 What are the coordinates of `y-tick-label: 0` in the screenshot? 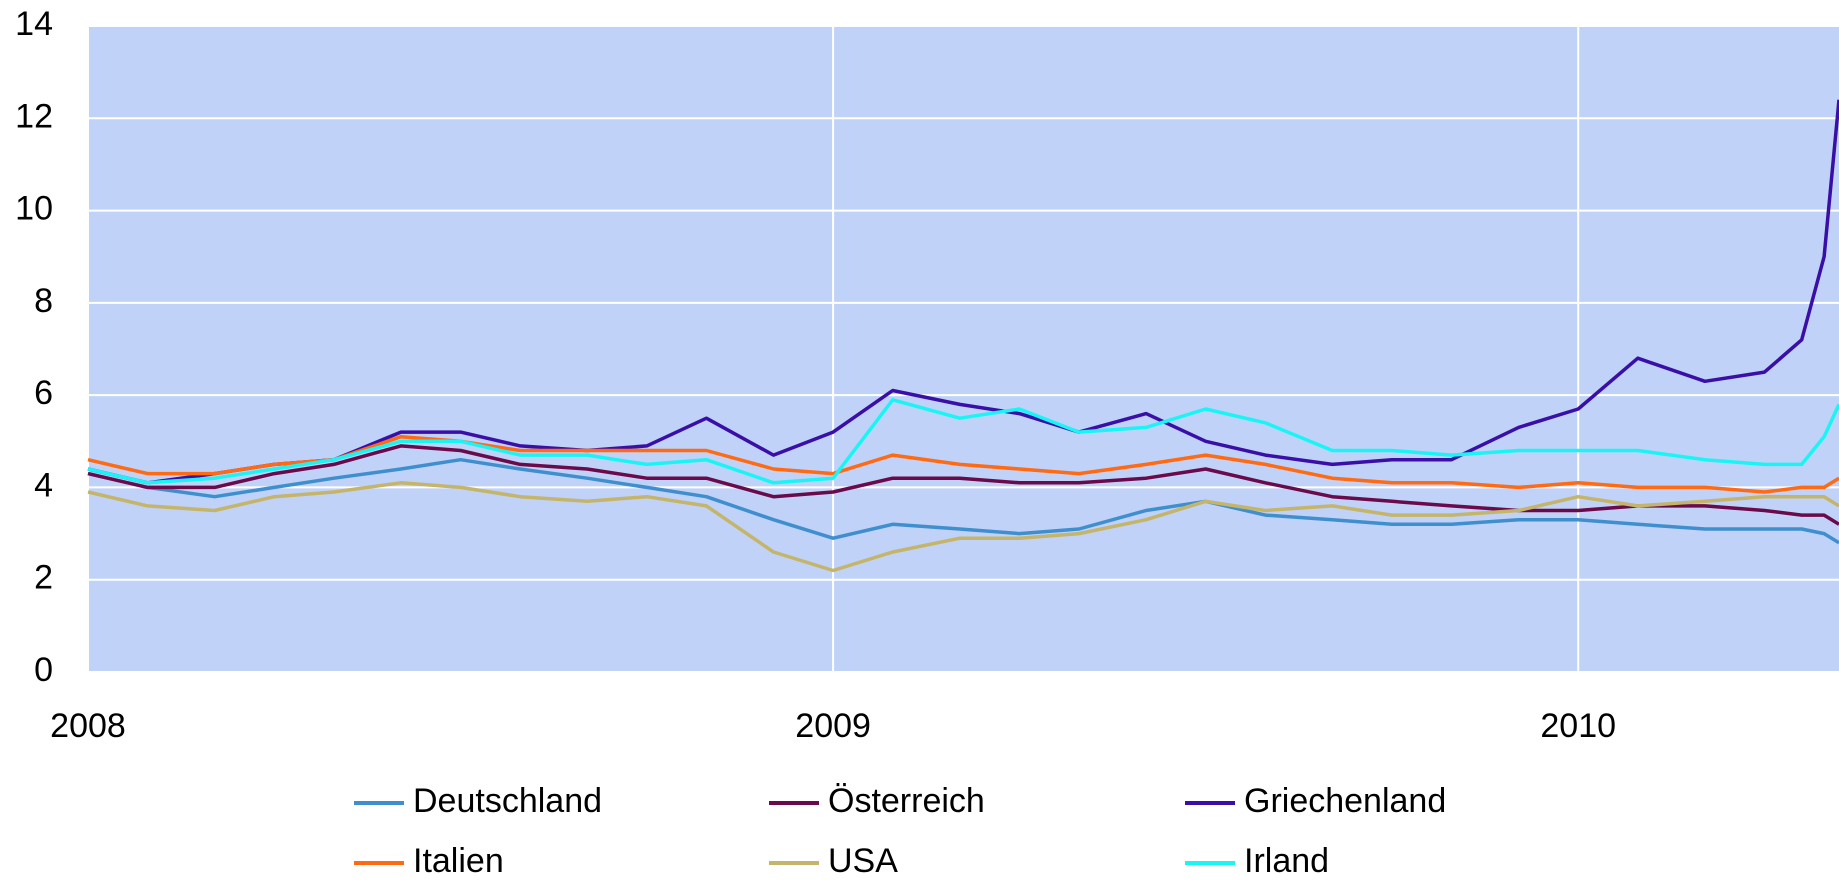 It's located at (43, 670).